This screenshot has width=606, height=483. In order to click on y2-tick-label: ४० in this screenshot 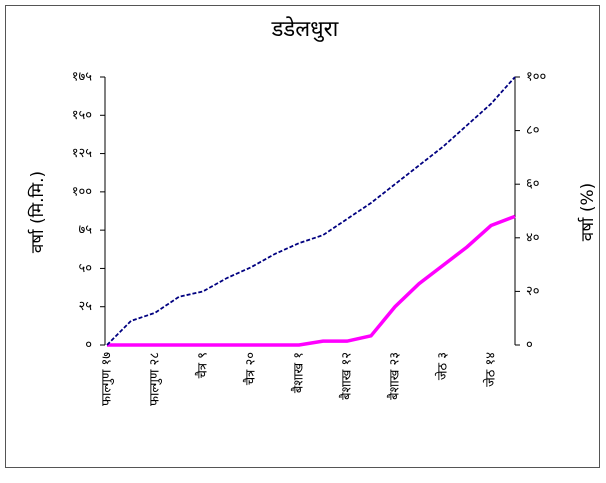, I will do `click(533, 237)`.